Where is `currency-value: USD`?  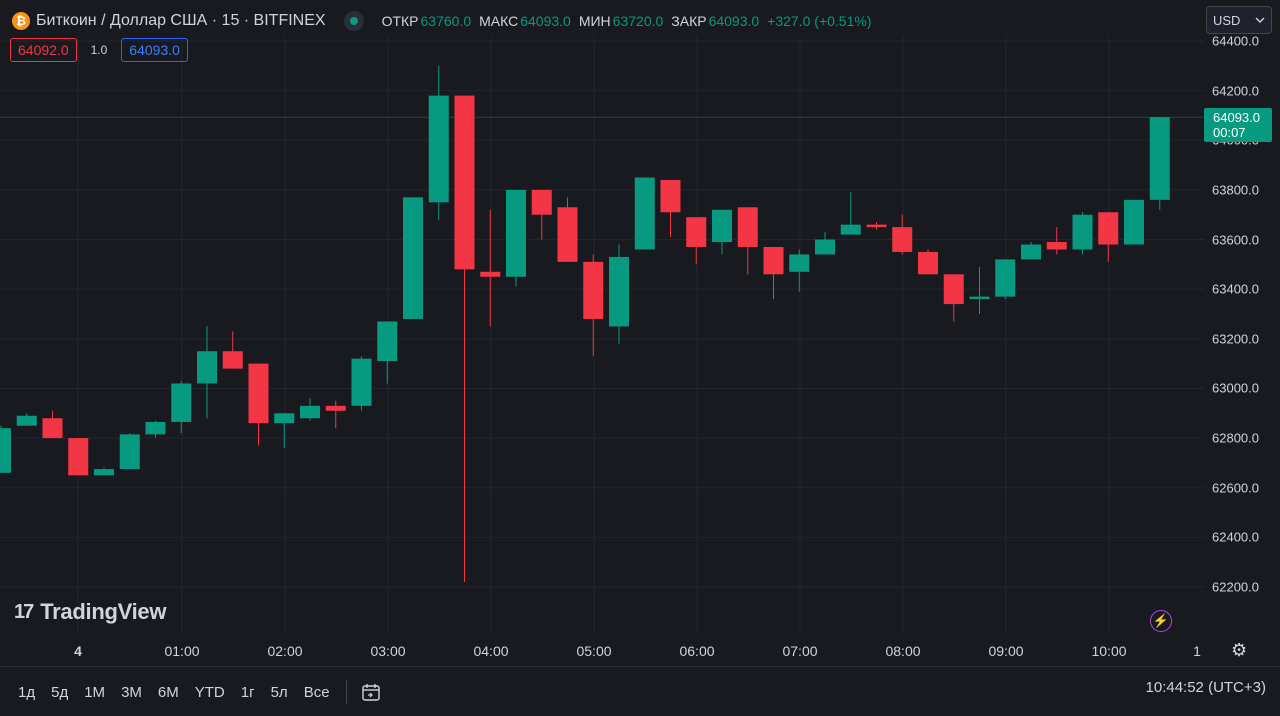
currency-value: USD is located at coordinates (1227, 20).